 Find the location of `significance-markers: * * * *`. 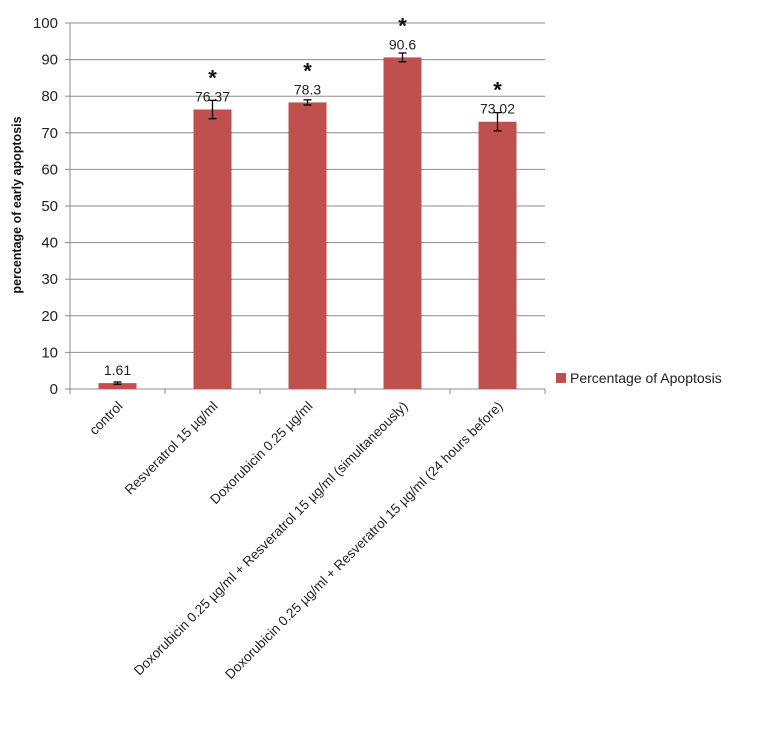

significance-markers: * * * * is located at coordinates (355, 57).